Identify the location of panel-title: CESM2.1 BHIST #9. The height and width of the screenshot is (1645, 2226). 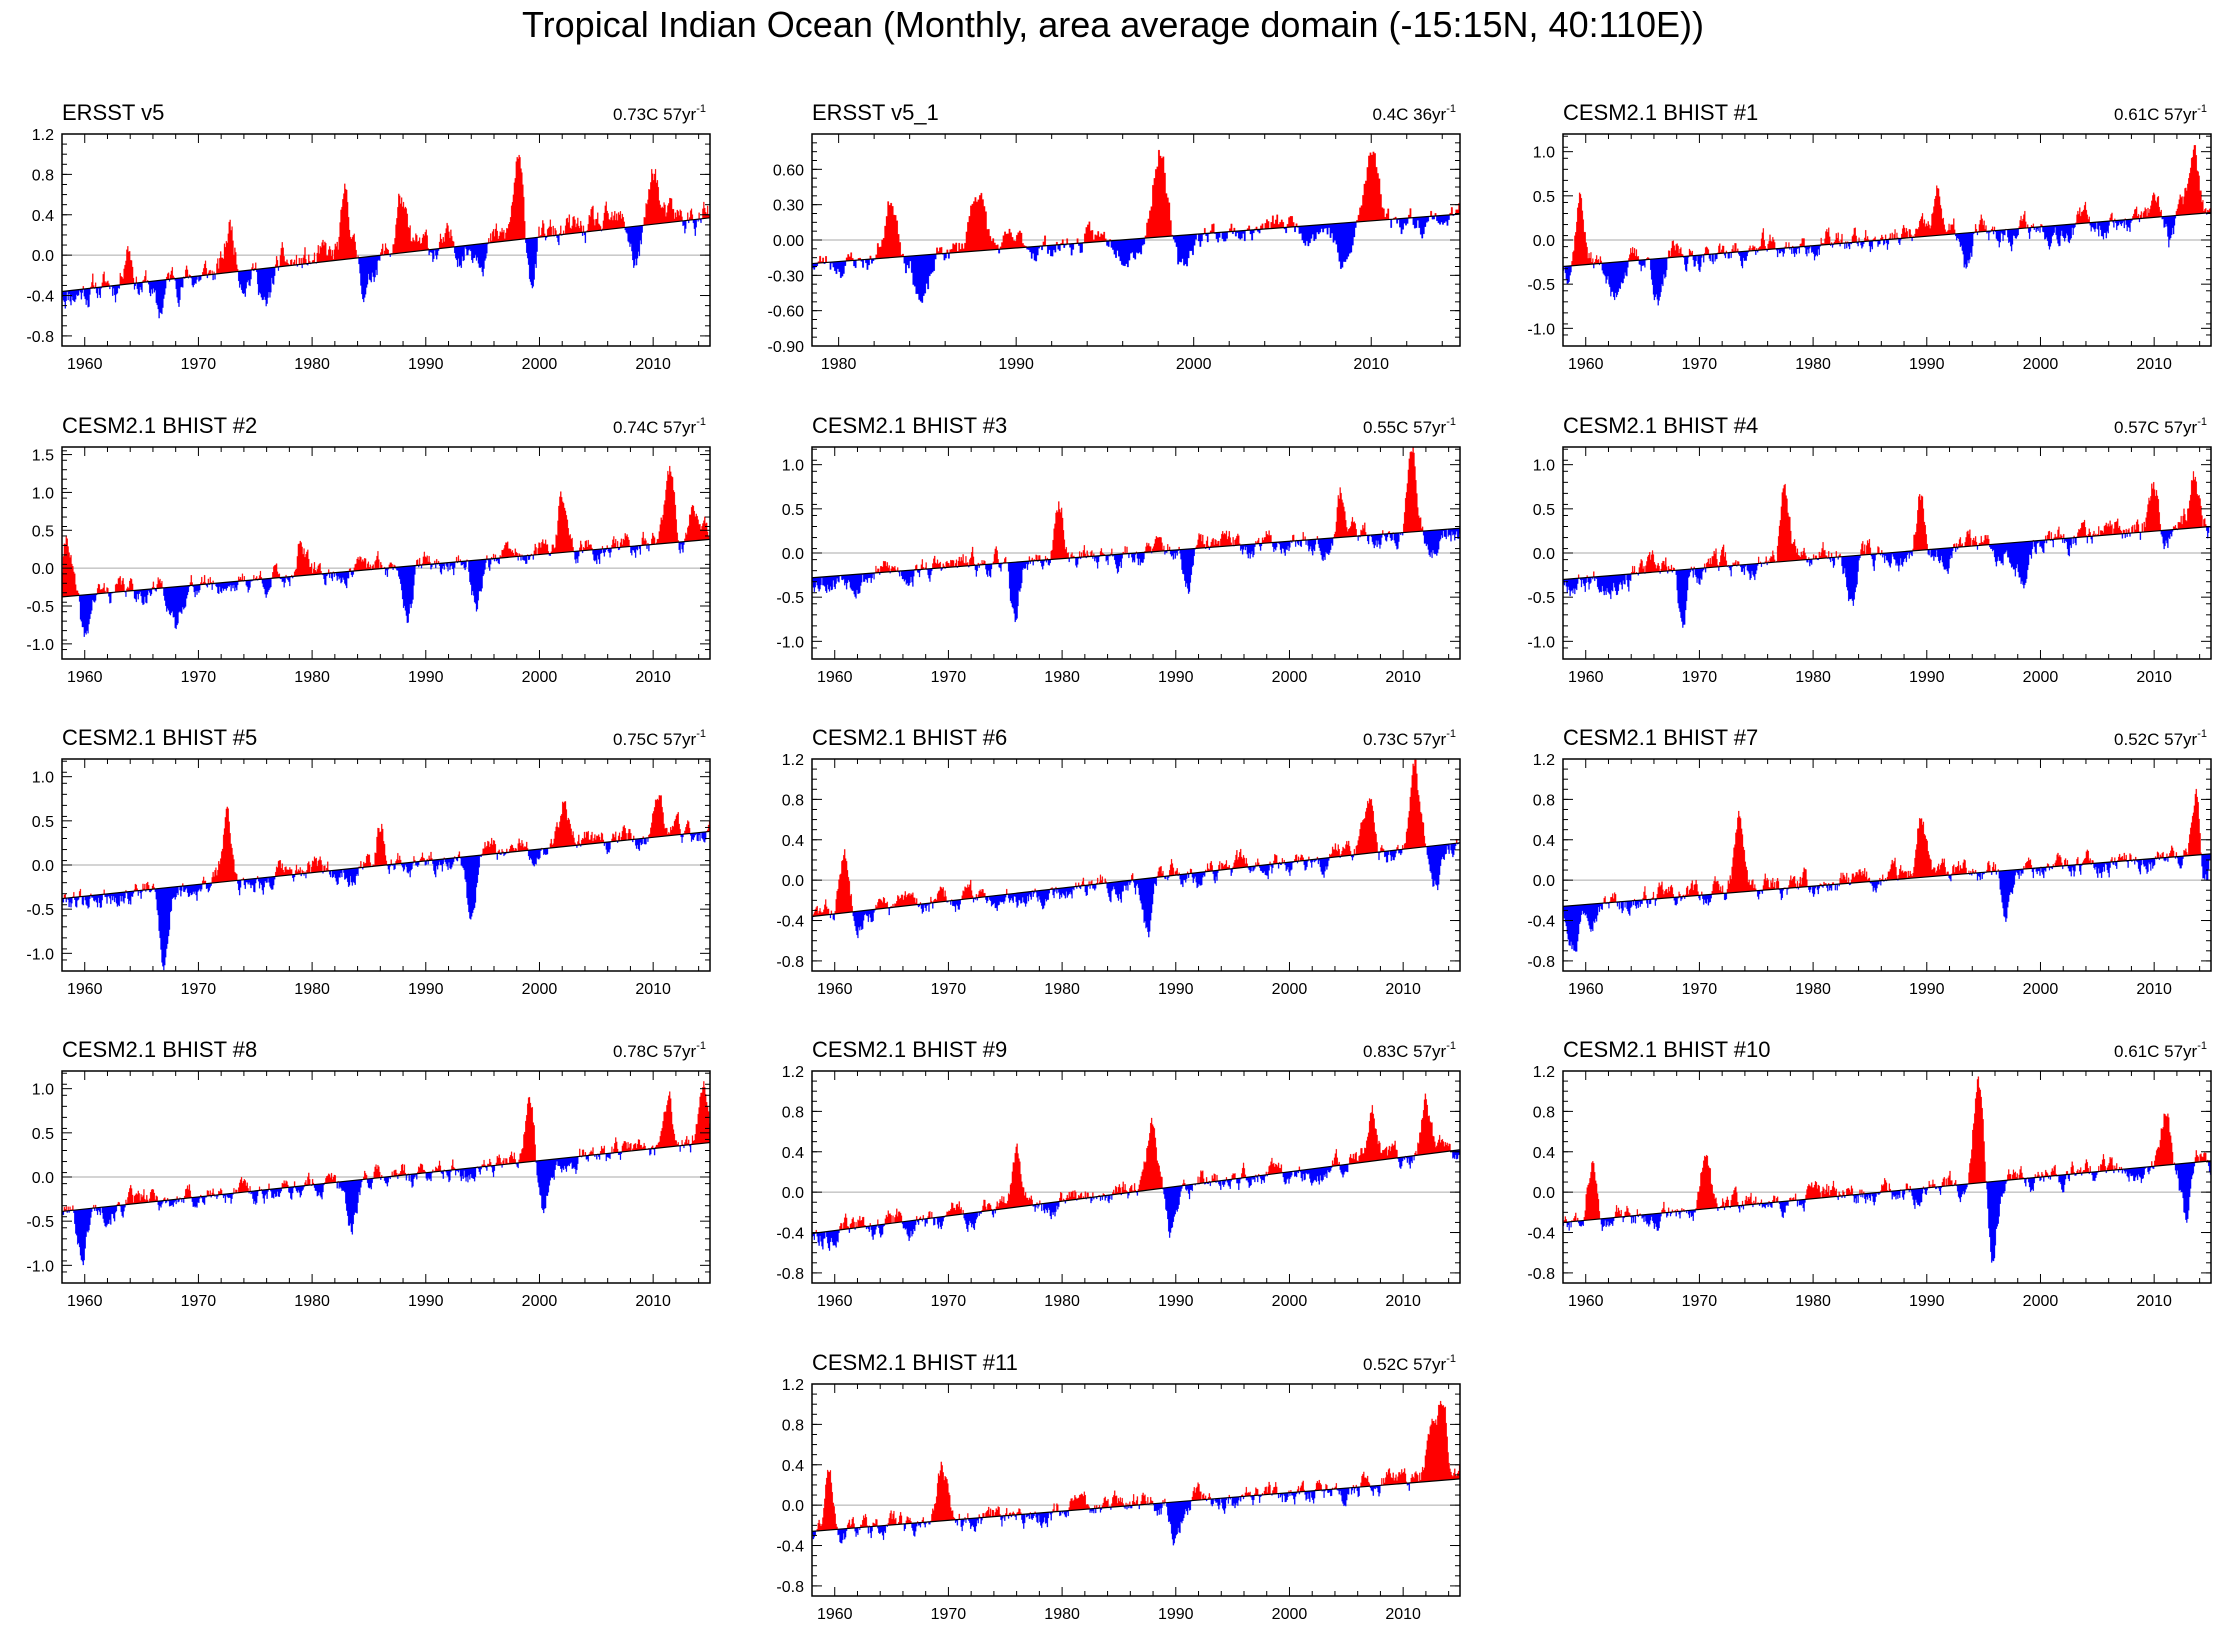
(909, 1049).